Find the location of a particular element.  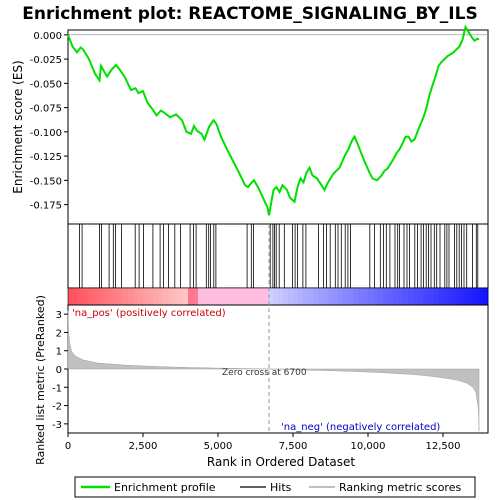

ranking-y-tick-label: -2 is located at coordinates (57, 407).